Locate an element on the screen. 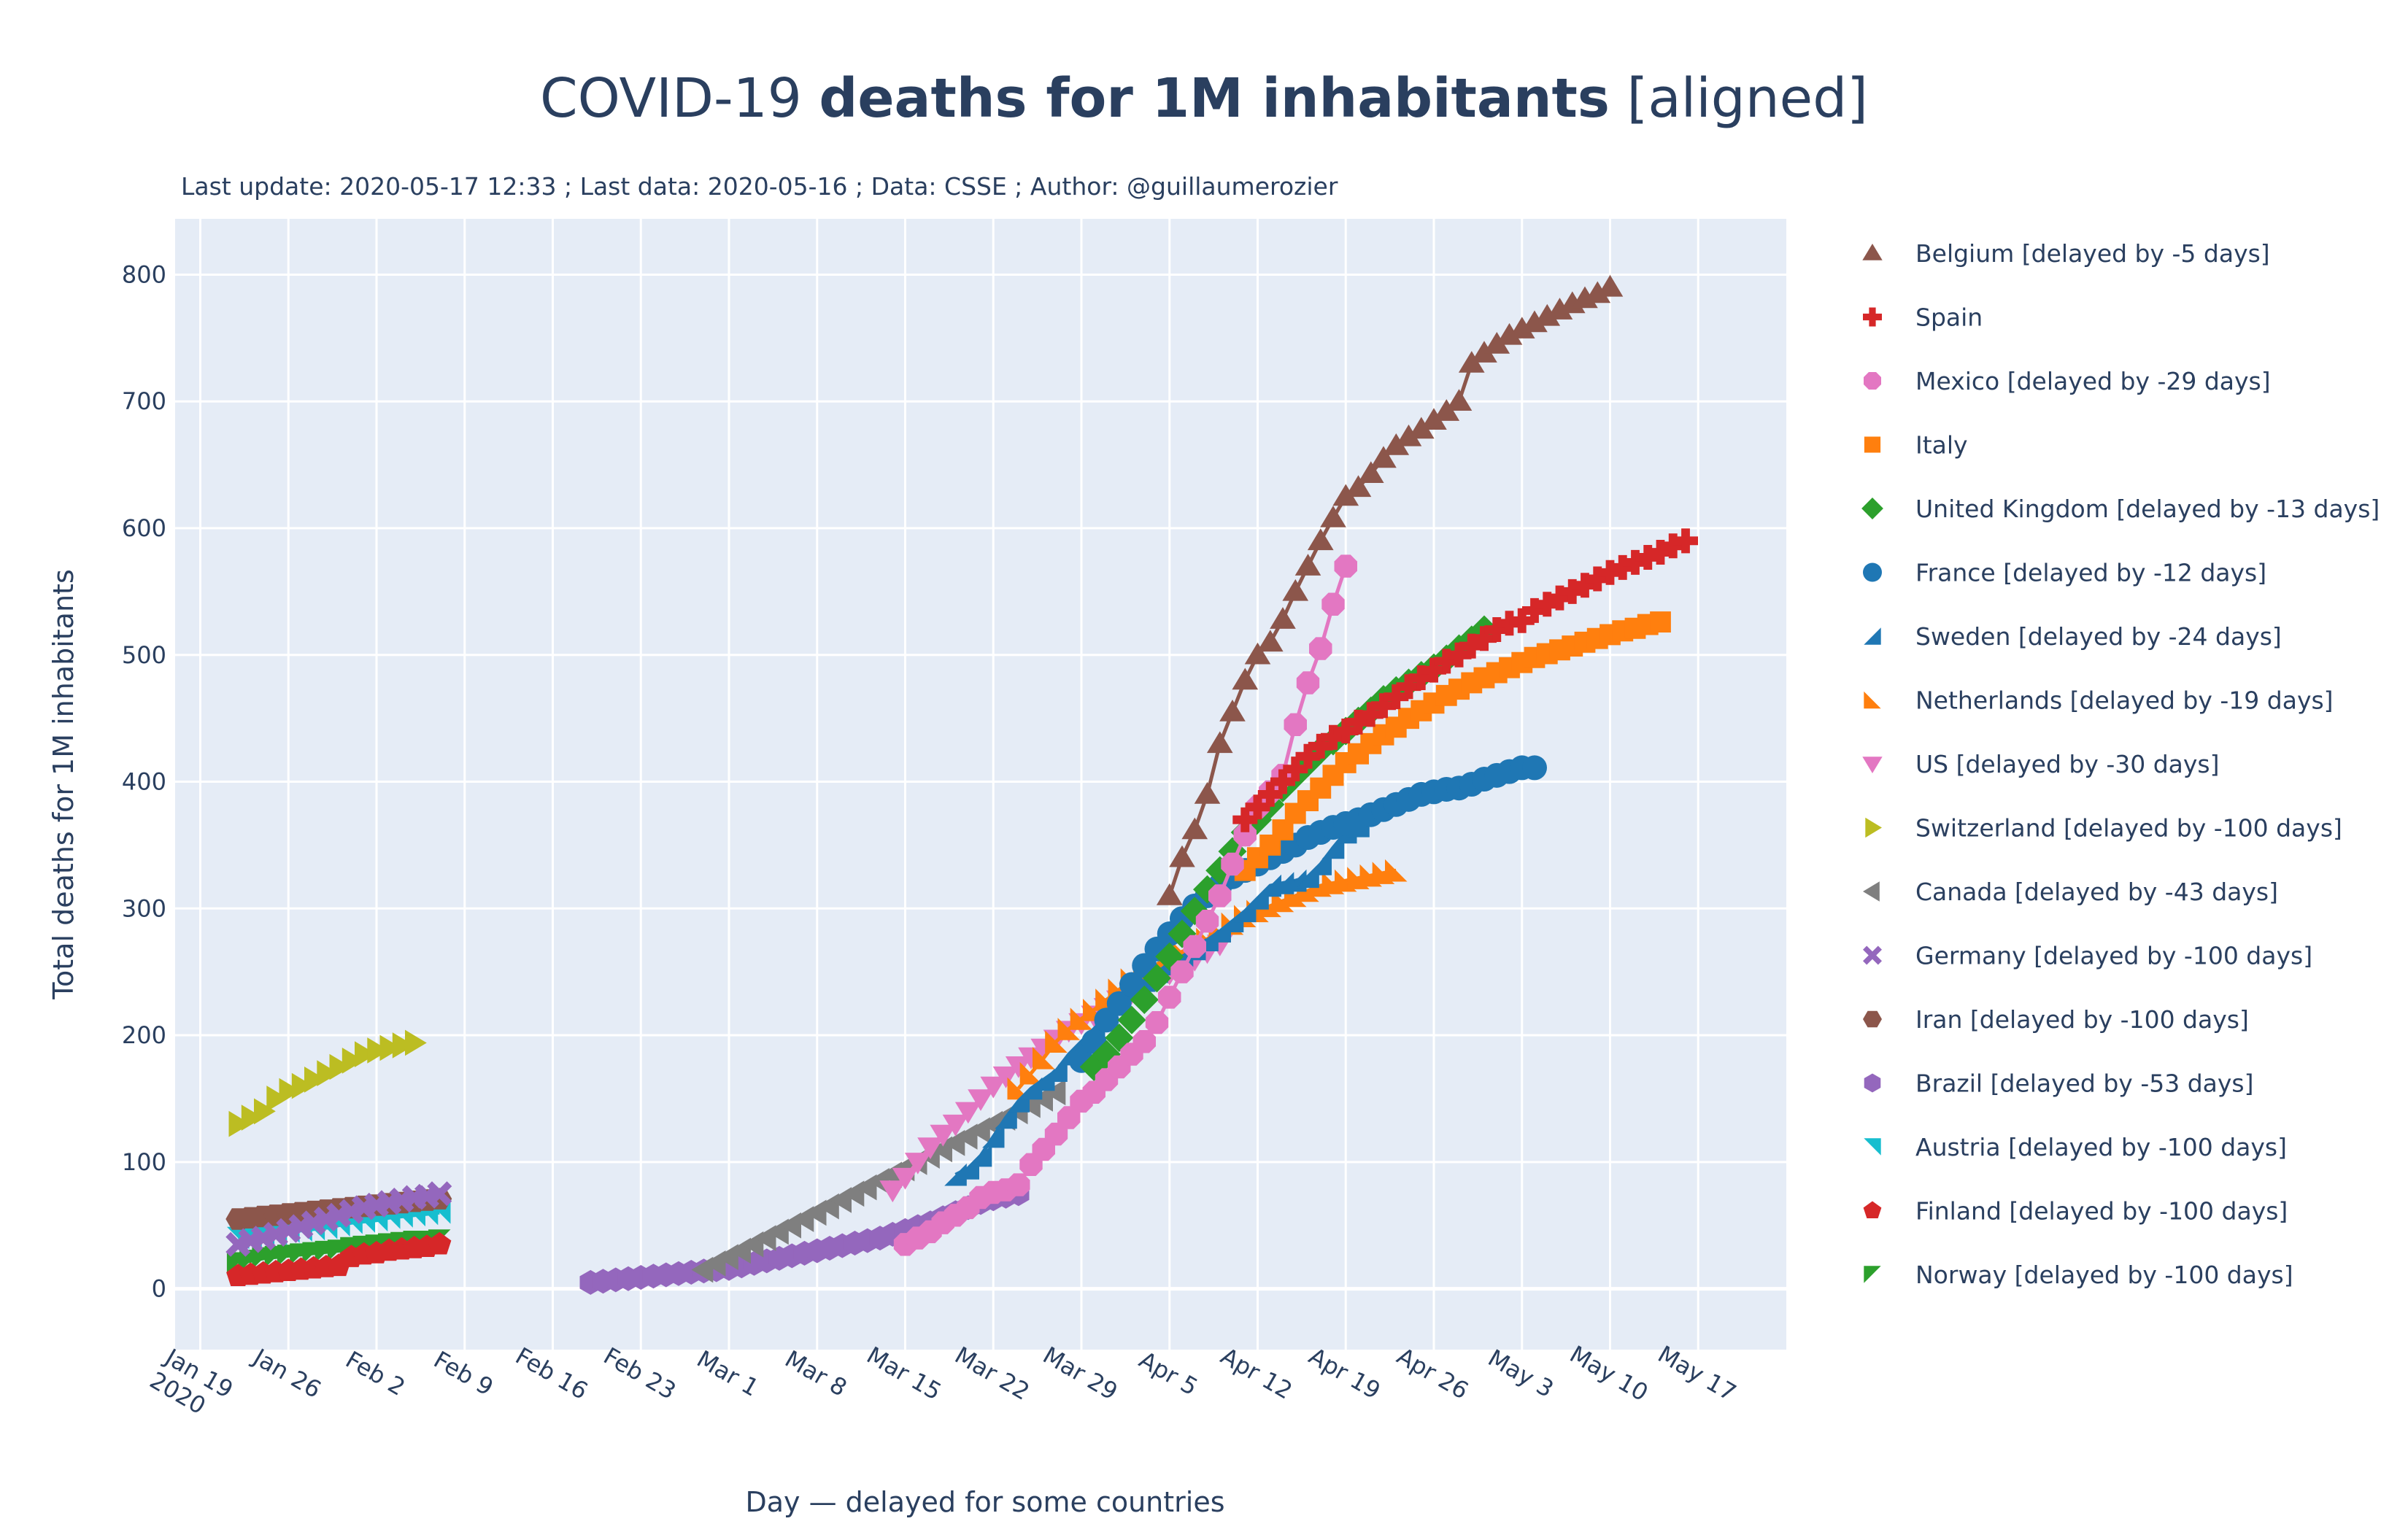 The height and width of the screenshot is (1532, 2408). title-bold: deaths for 1M inhabitants is located at coordinates (1214, 99).